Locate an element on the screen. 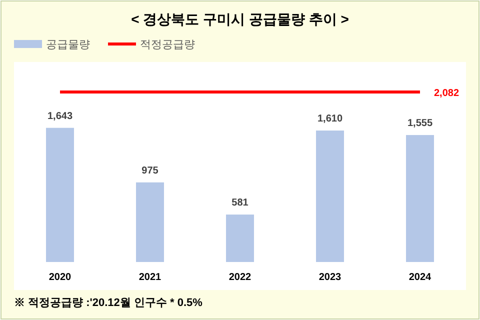 The width and height of the screenshot is (480, 320). chart-title: < 경상북도 구미시 공급물량 추이 > is located at coordinates (240, 19).